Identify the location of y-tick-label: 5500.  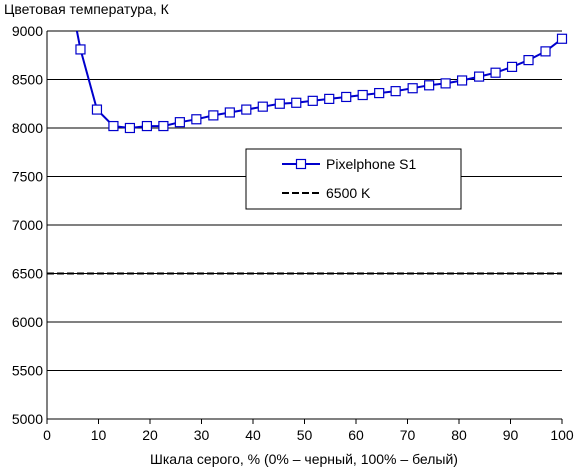
(27, 371).